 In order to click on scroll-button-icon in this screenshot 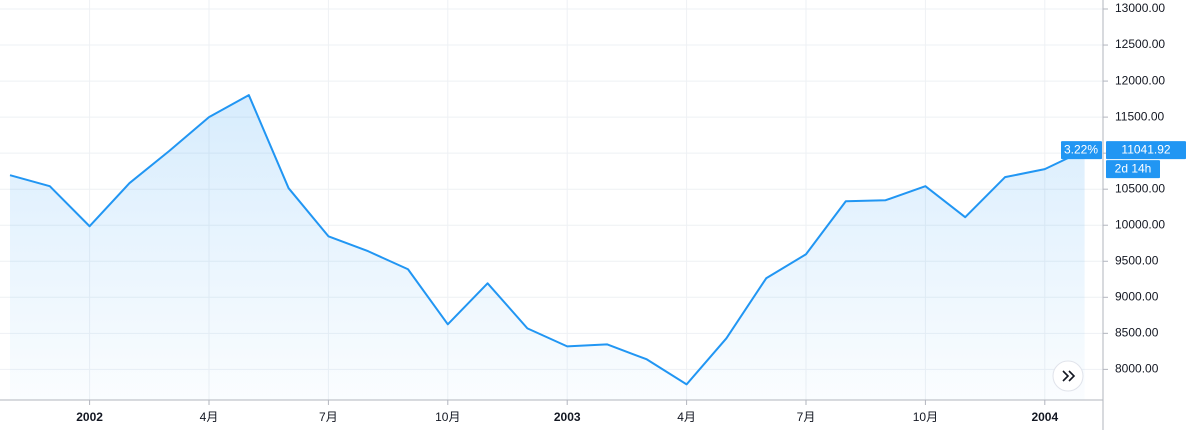, I will do `click(1069, 376)`.